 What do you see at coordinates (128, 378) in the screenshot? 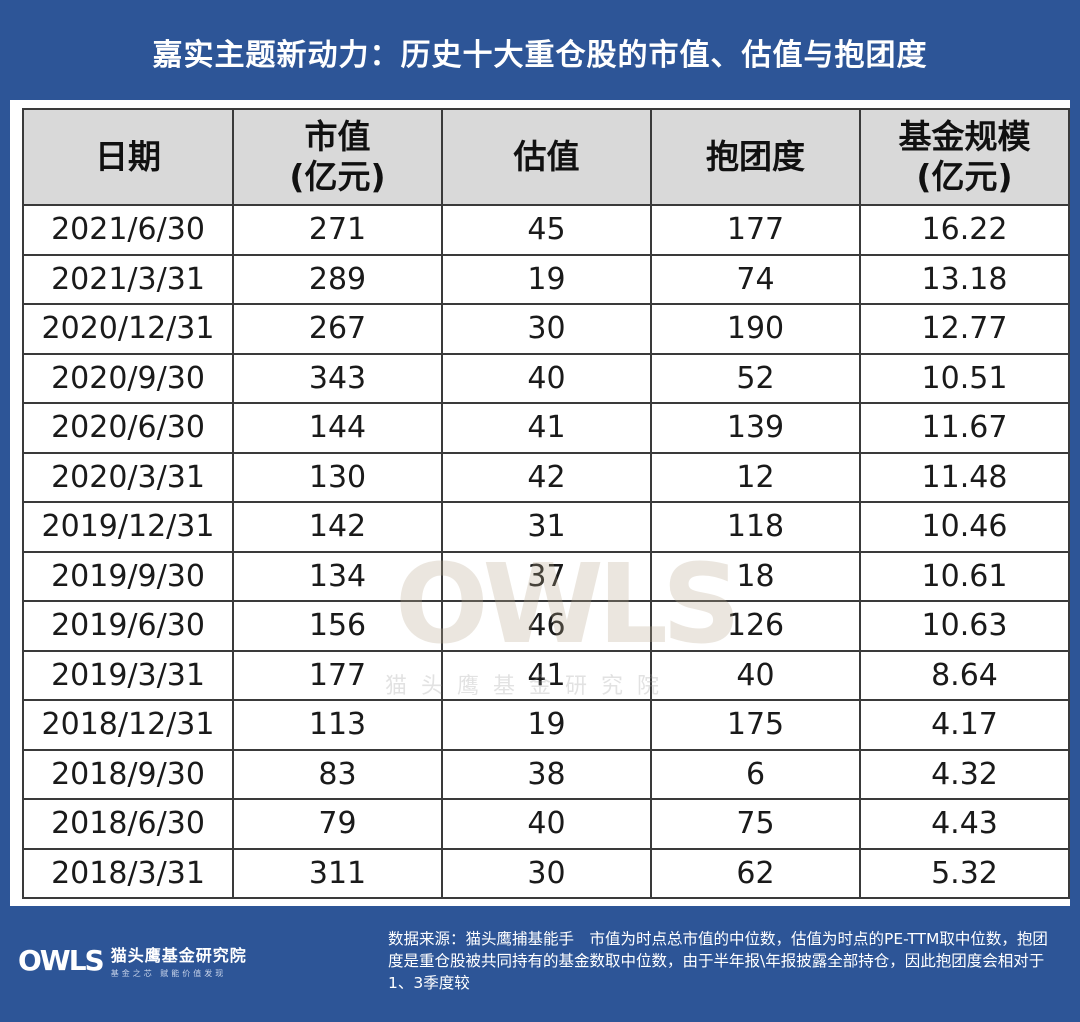
I see `table-cell: 2020/9/30` at bounding box center [128, 378].